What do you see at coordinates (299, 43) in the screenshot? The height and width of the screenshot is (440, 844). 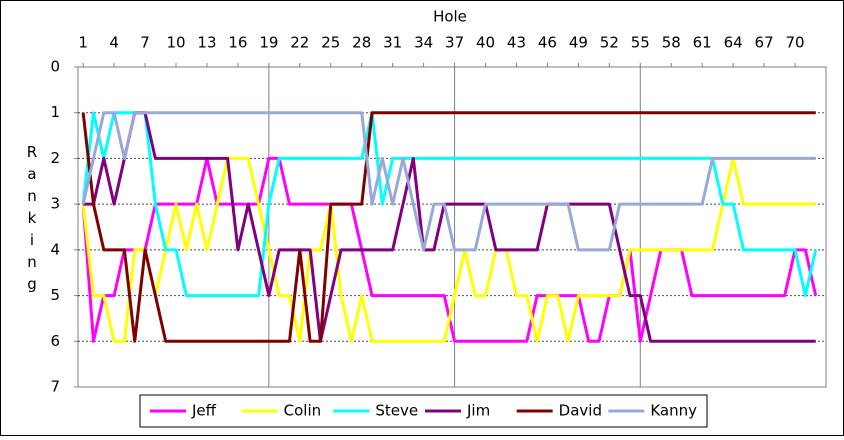 I see `x-tick-label: 22` at bounding box center [299, 43].